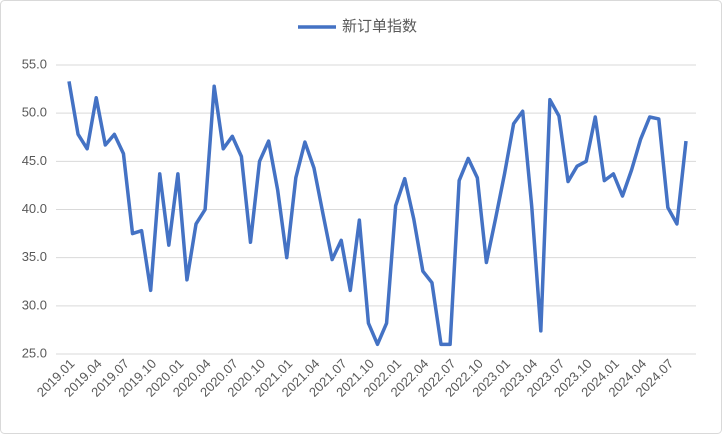 This screenshot has width=722, height=434. What do you see at coordinates (34, 63) in the screenshot?
I see `y-tick-label: 55.0` at bounding box center [34, 63].